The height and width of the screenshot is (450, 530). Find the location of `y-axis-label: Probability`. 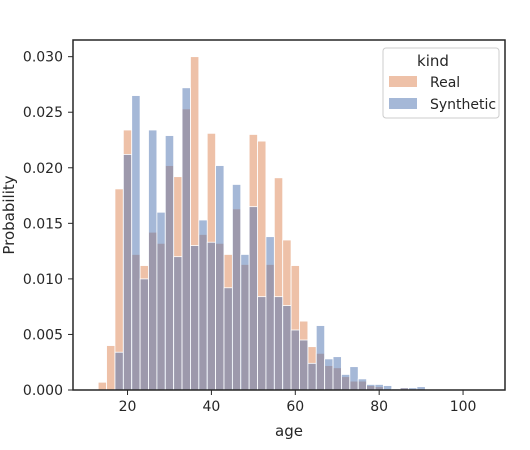

y-axis-label: Probability is located at coordinates (9, 214).